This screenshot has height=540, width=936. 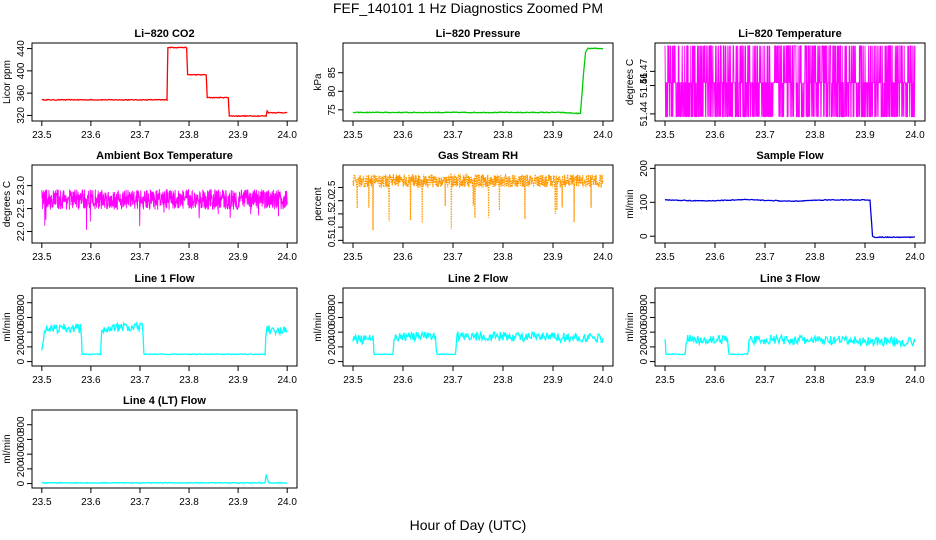 I want to click on panel-title: Line 4 (LT) Flow, so click(x=164, y=401).